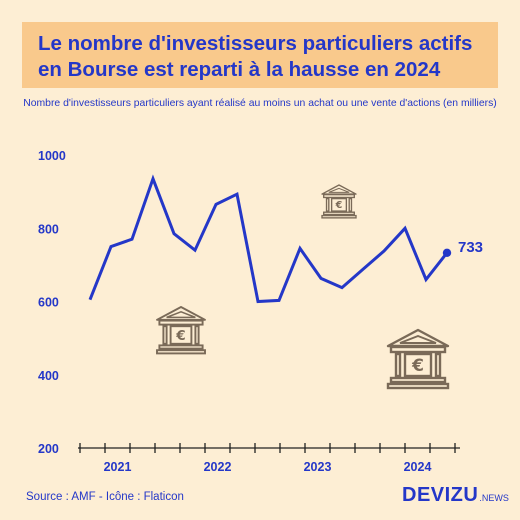  I want to click on y-tick-label: 600, so click(48, 303).